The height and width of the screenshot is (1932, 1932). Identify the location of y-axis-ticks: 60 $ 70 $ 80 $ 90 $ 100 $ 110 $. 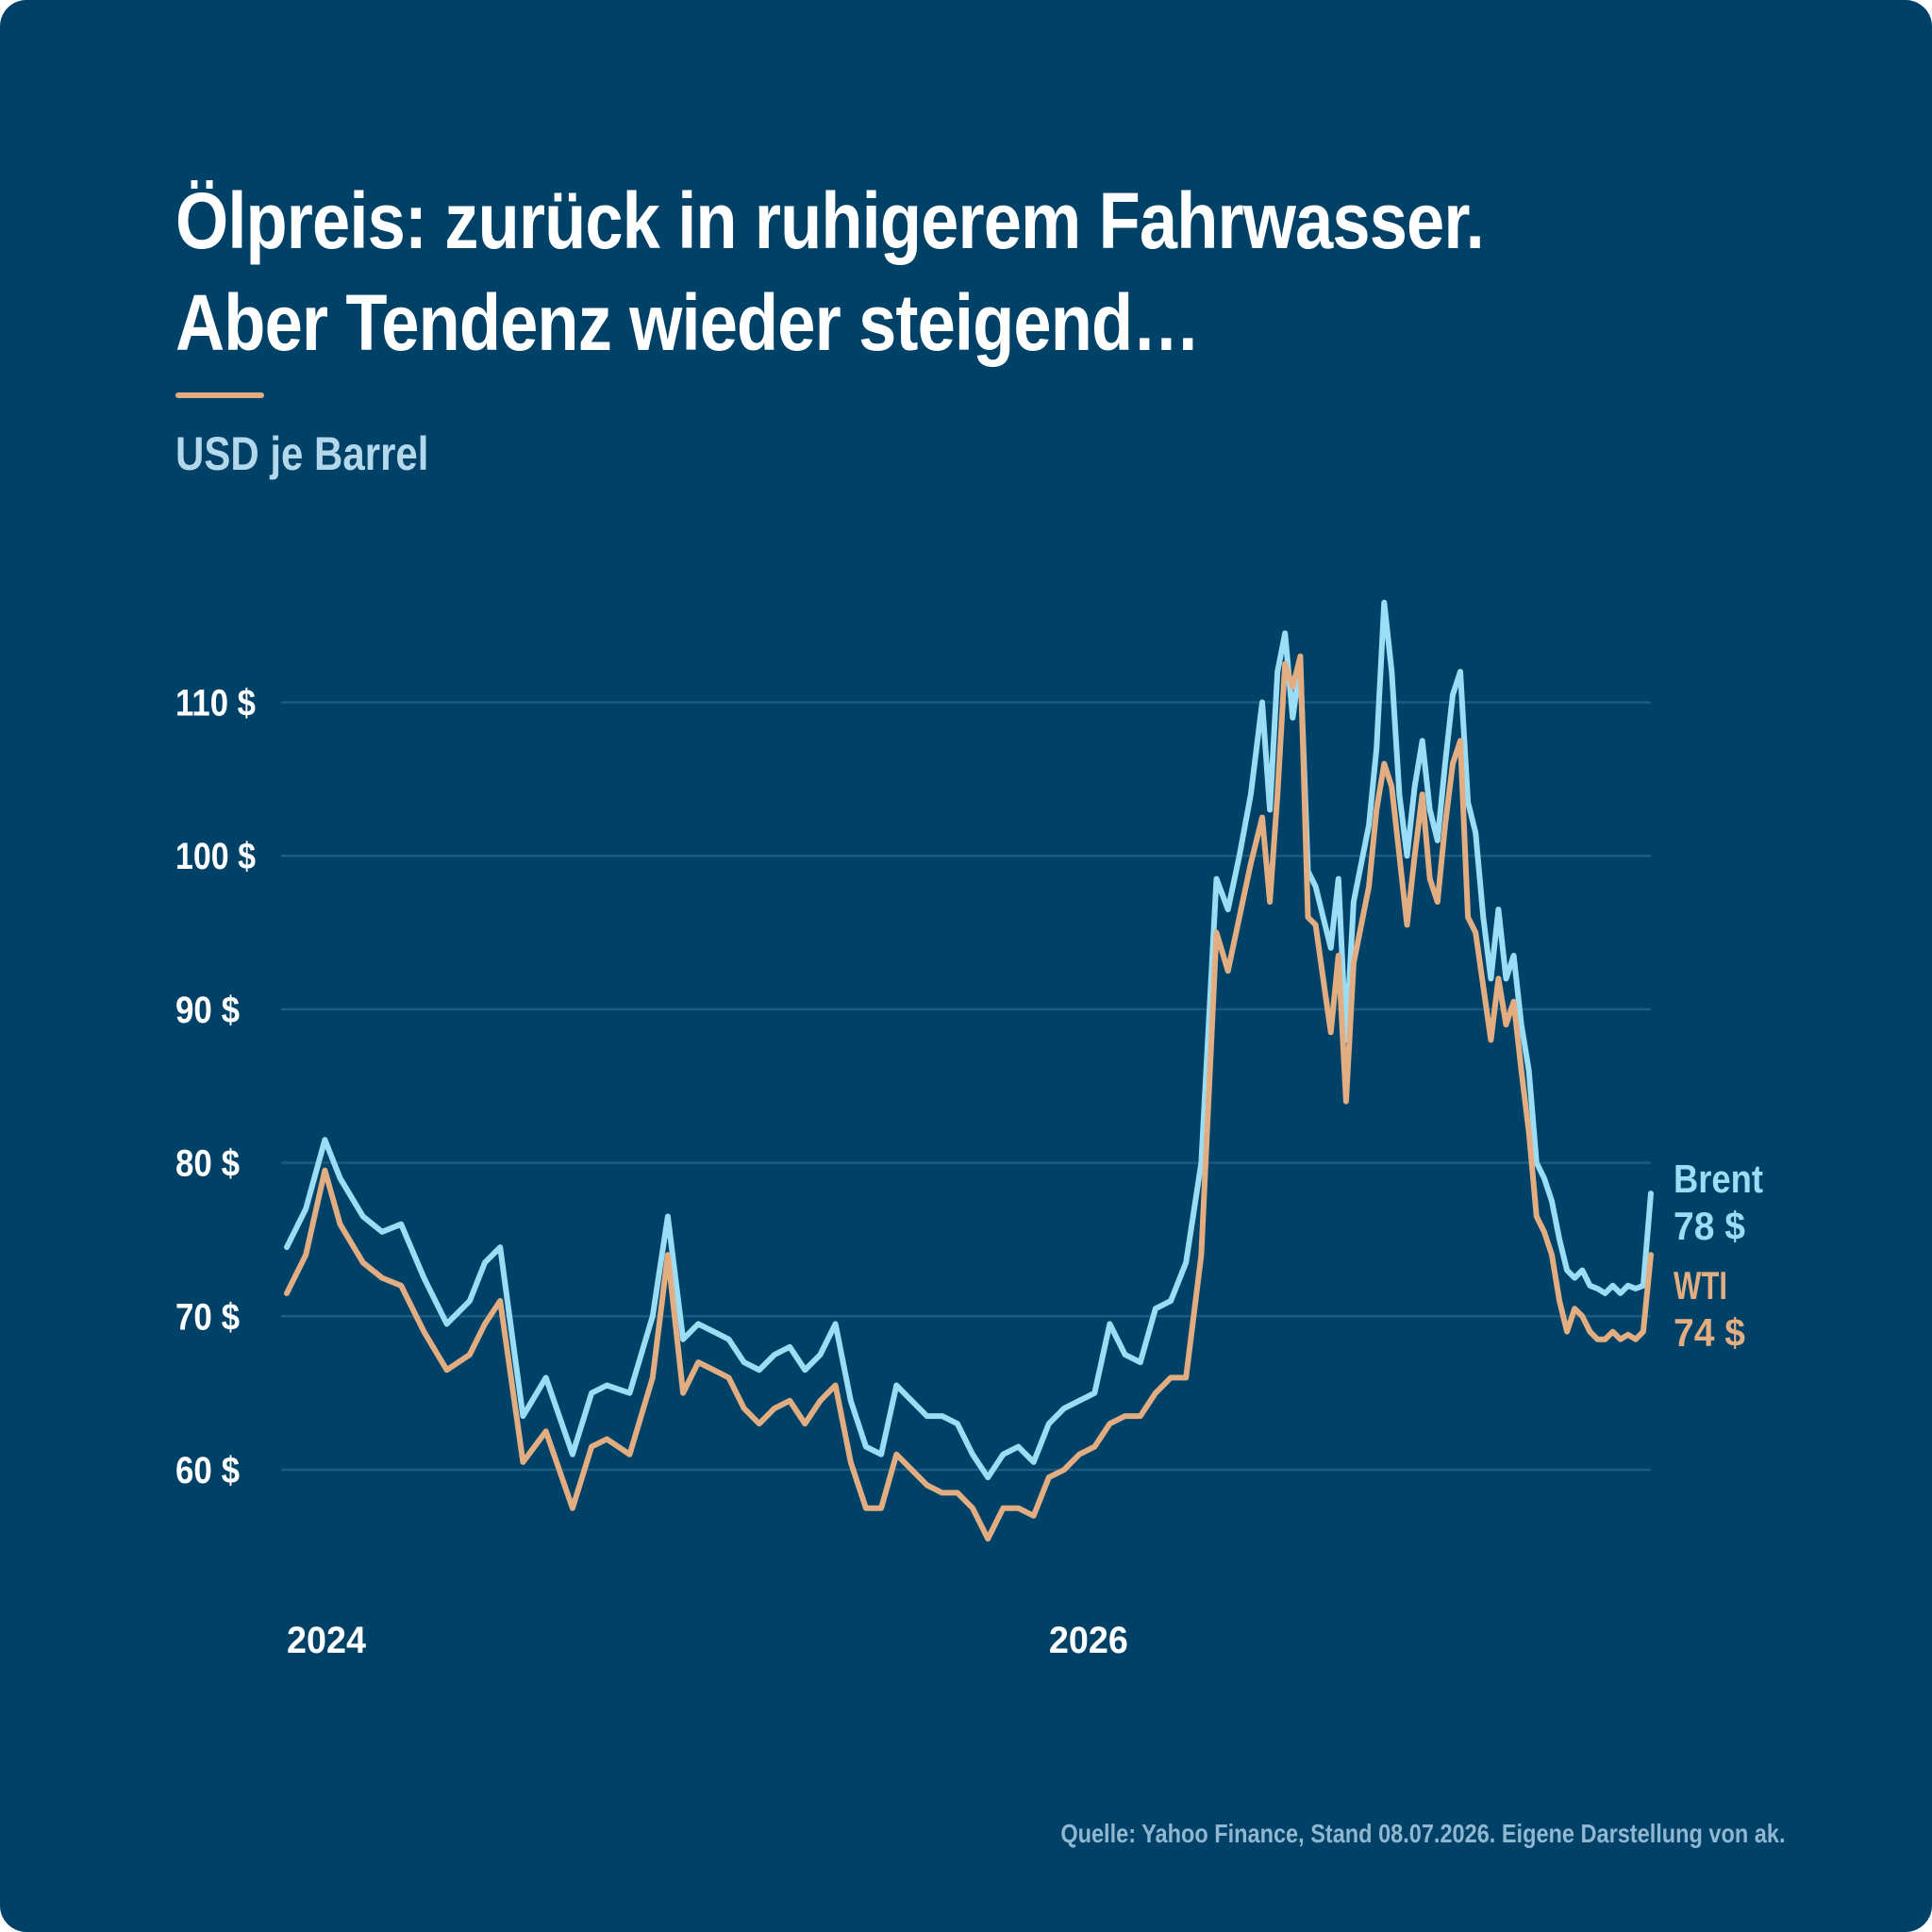
(216, 1087).